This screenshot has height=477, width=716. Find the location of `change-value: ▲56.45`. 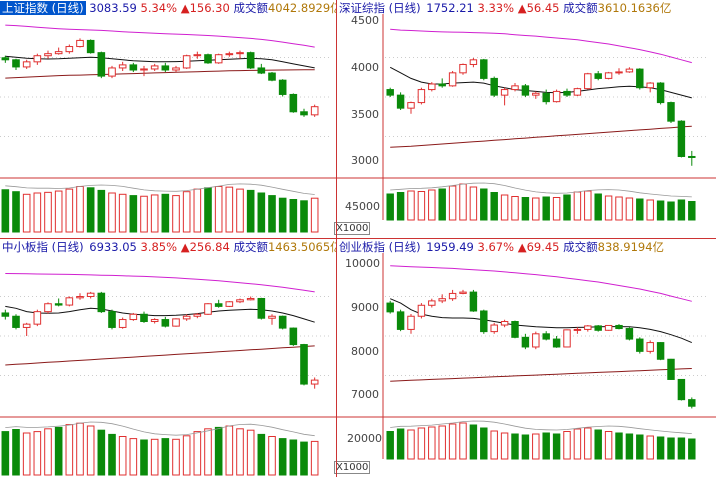

change-value: ▲56.45 is located at coordinates (538, 8).